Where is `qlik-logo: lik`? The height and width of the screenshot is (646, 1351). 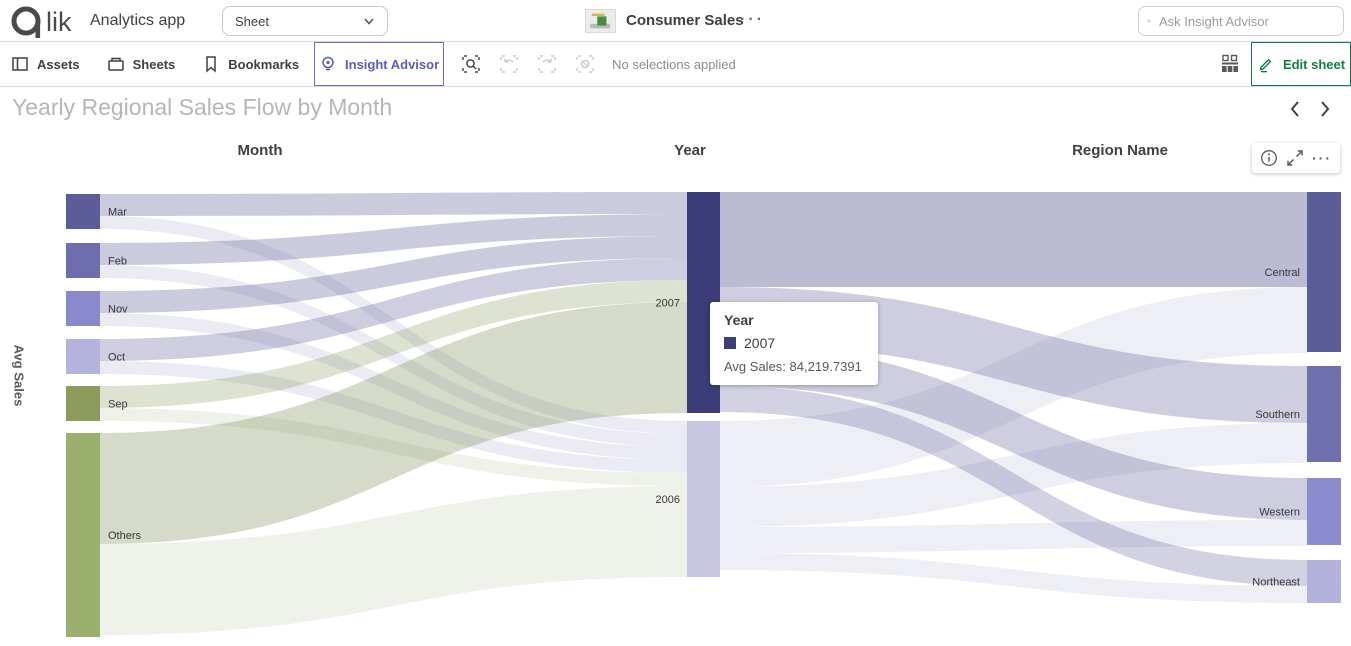 qlik-logo: lik is located at coordinates (47, 21).